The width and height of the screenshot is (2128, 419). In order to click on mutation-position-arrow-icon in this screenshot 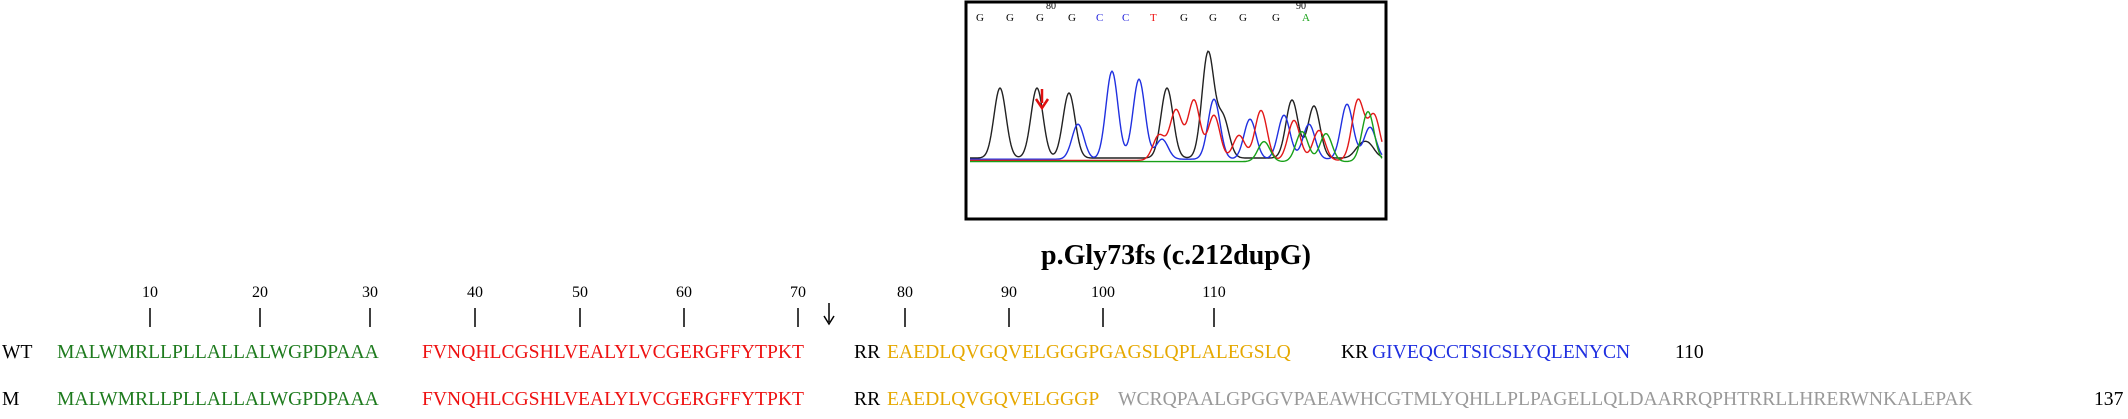, I will do `click(829, 314)`.